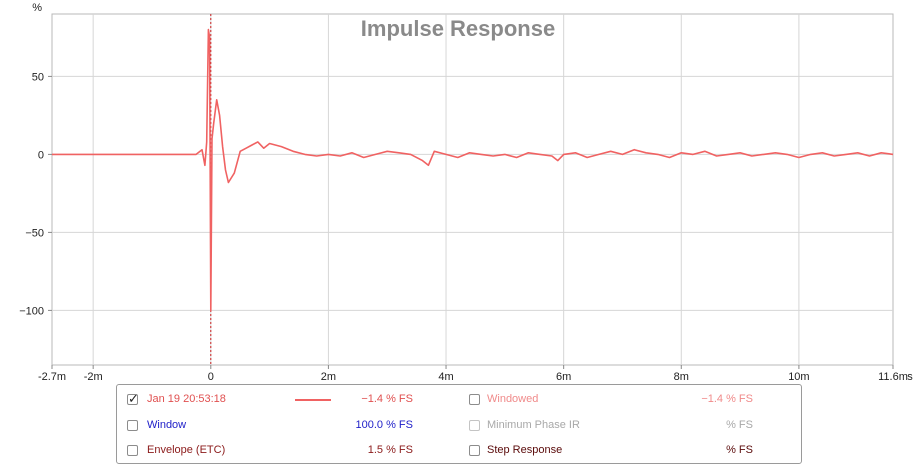 This screenshot has height=468, width=918. I want to click on checkmark-icon: ✓, so click(133, 398).